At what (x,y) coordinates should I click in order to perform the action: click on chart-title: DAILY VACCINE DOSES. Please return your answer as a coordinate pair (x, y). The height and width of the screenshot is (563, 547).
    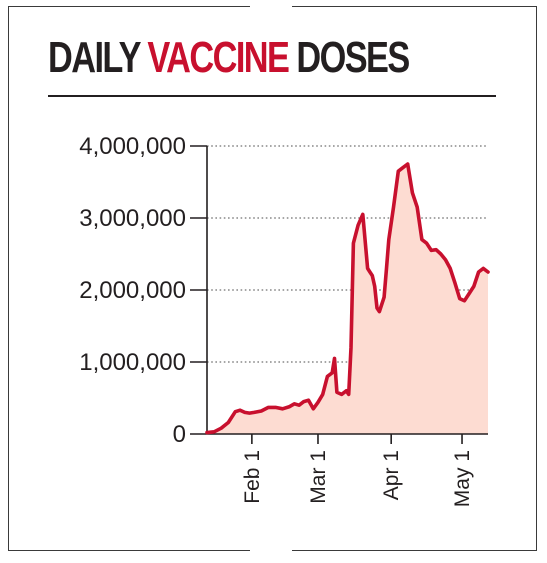
    Looking at the image, I should click on (229, 58).